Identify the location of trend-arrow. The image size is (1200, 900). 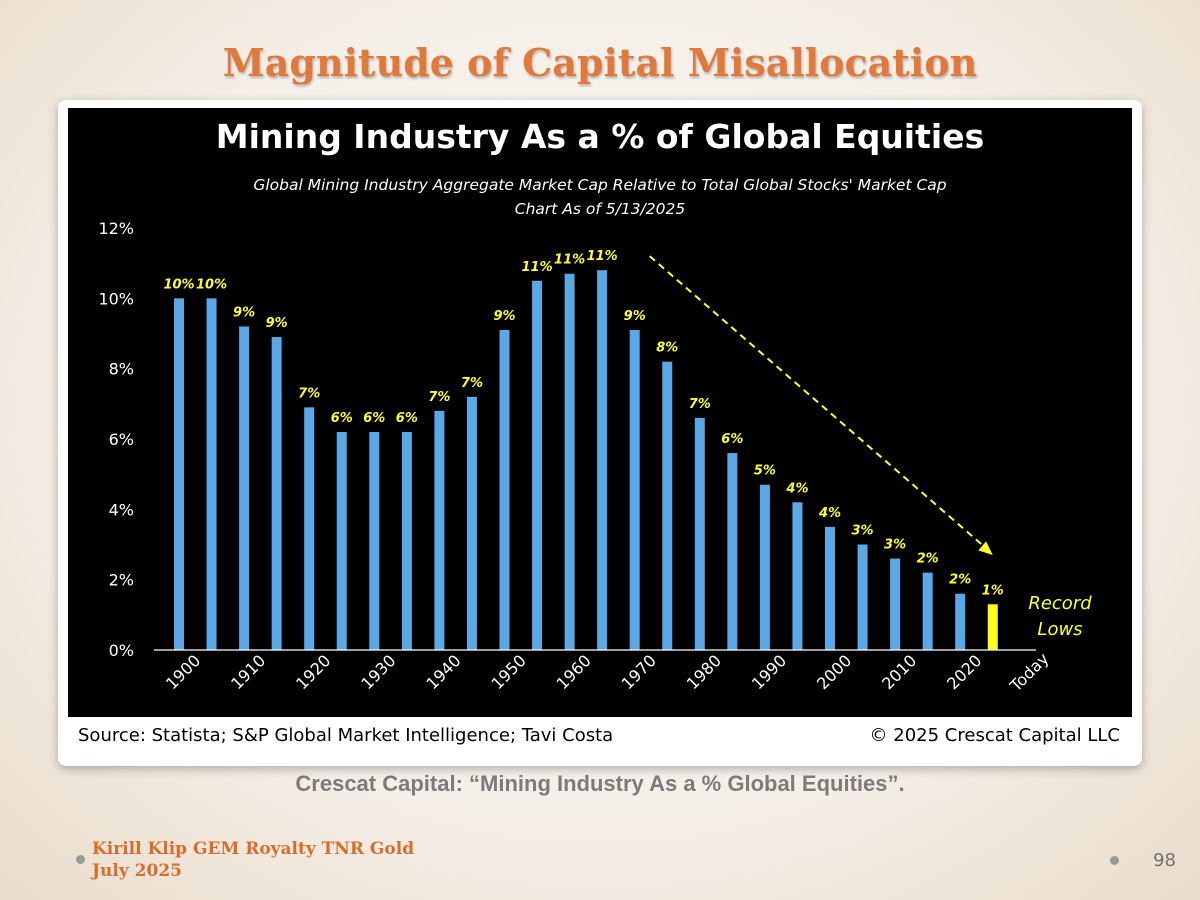
(821, 405).